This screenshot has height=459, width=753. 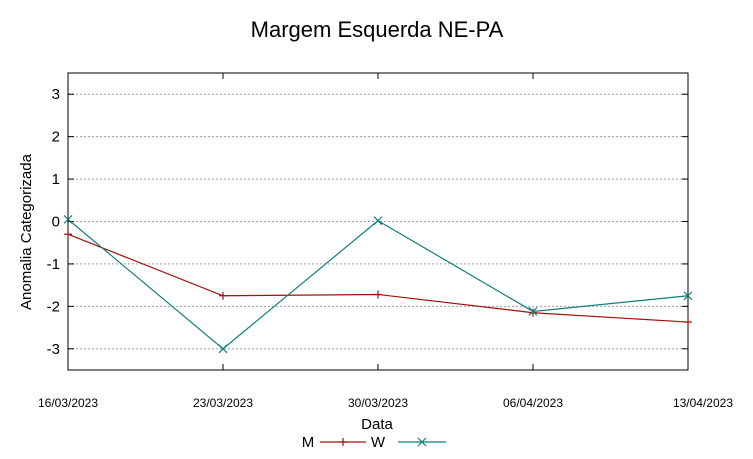 I want to click on chart-title: Margem Esquerda NE-PA, so click(x=377, y=29).